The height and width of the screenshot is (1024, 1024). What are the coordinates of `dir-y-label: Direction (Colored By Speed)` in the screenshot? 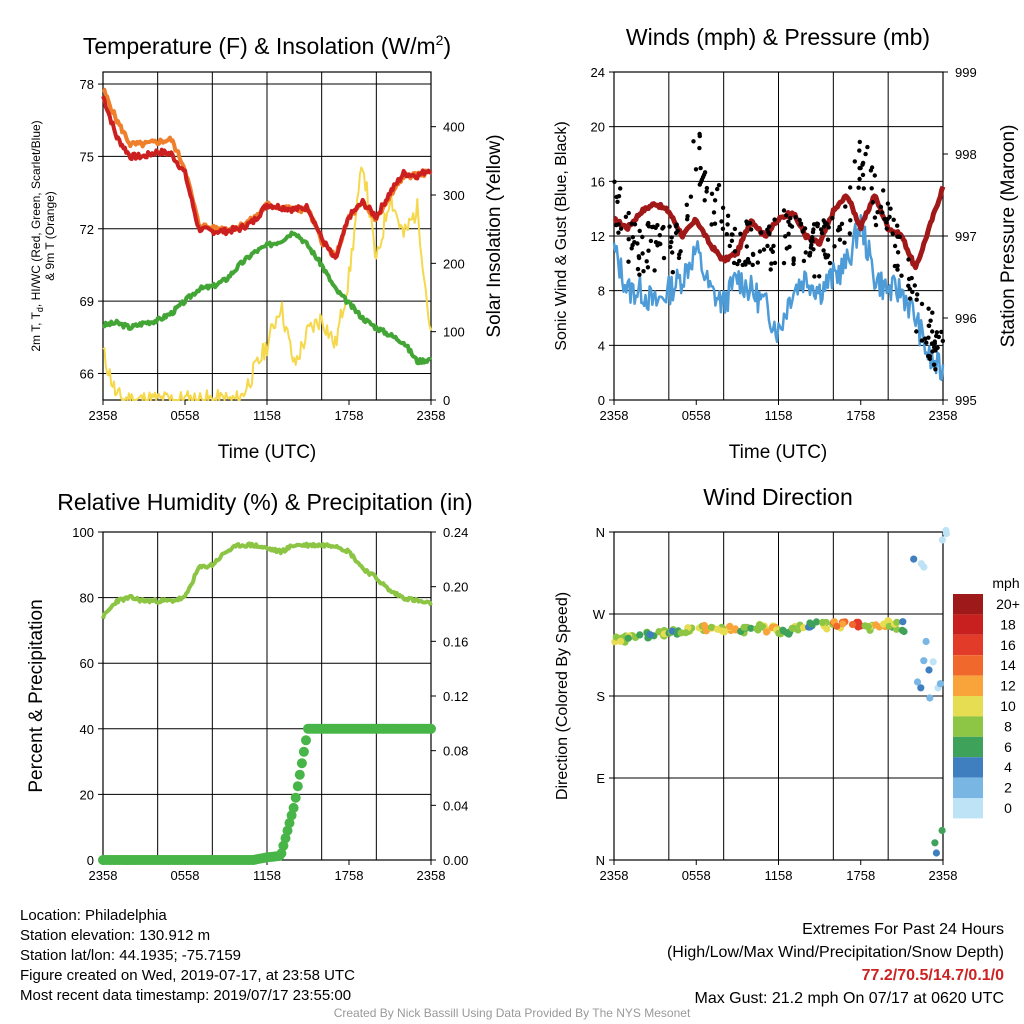 It's located at (562, 696).